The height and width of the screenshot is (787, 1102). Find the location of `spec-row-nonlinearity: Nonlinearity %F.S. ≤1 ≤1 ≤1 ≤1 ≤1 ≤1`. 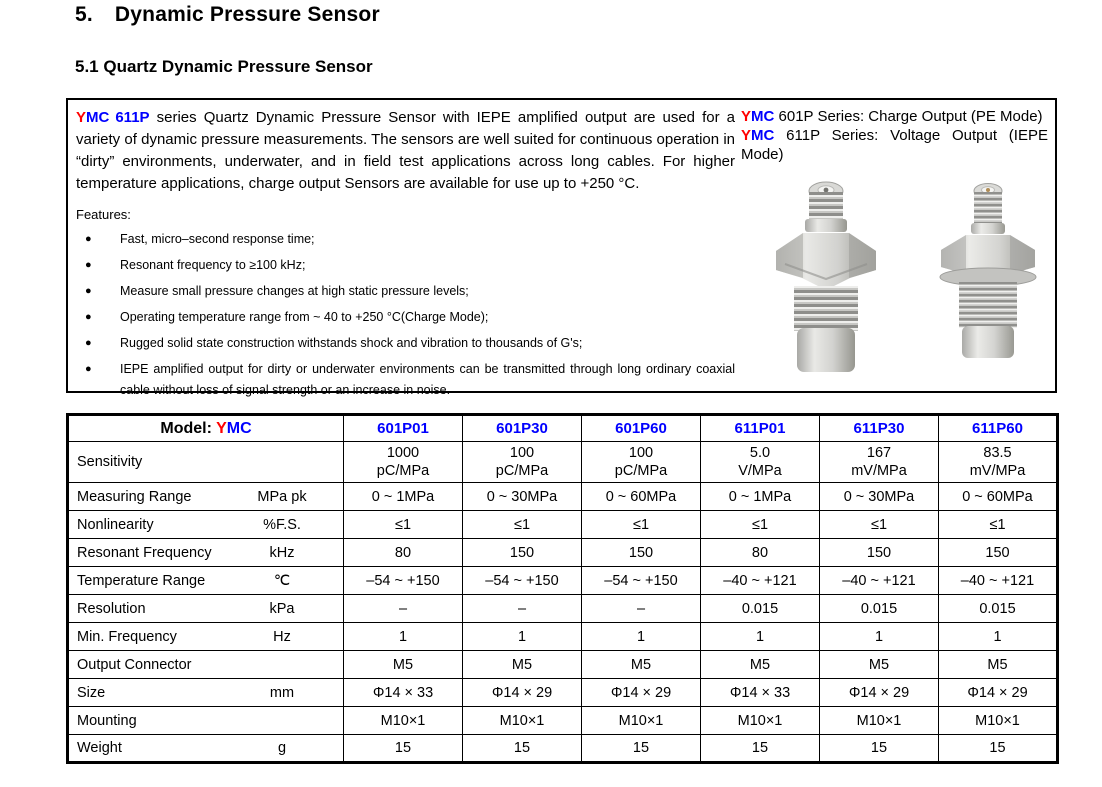

spec-row-nonlinearity: Nonlinearity %F.S. ≤1 ≤1 ≤1 ≤1 ≤1 ≤1 is located at coordinates (562, 524).